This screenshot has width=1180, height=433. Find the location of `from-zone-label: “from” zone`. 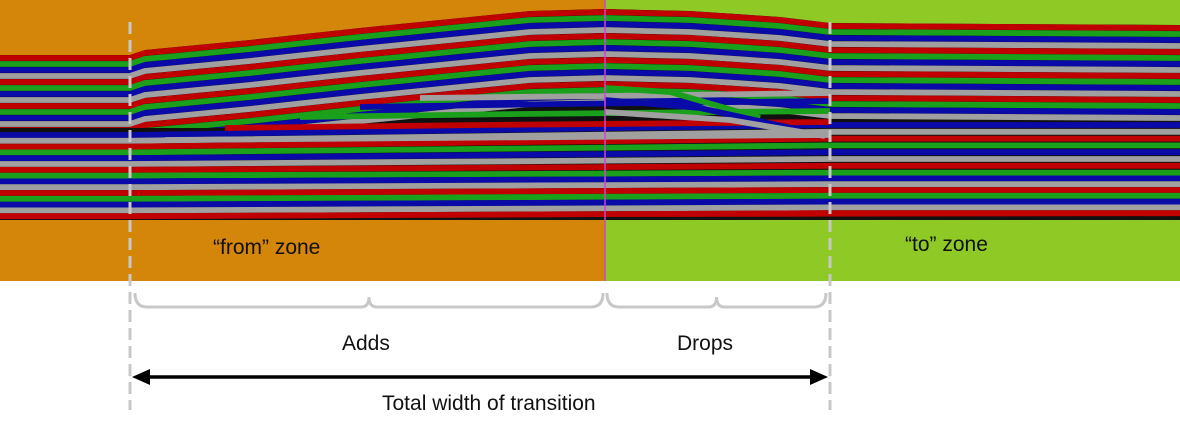

from-zone-label: “from” zone is located at coordinates (267, 247).